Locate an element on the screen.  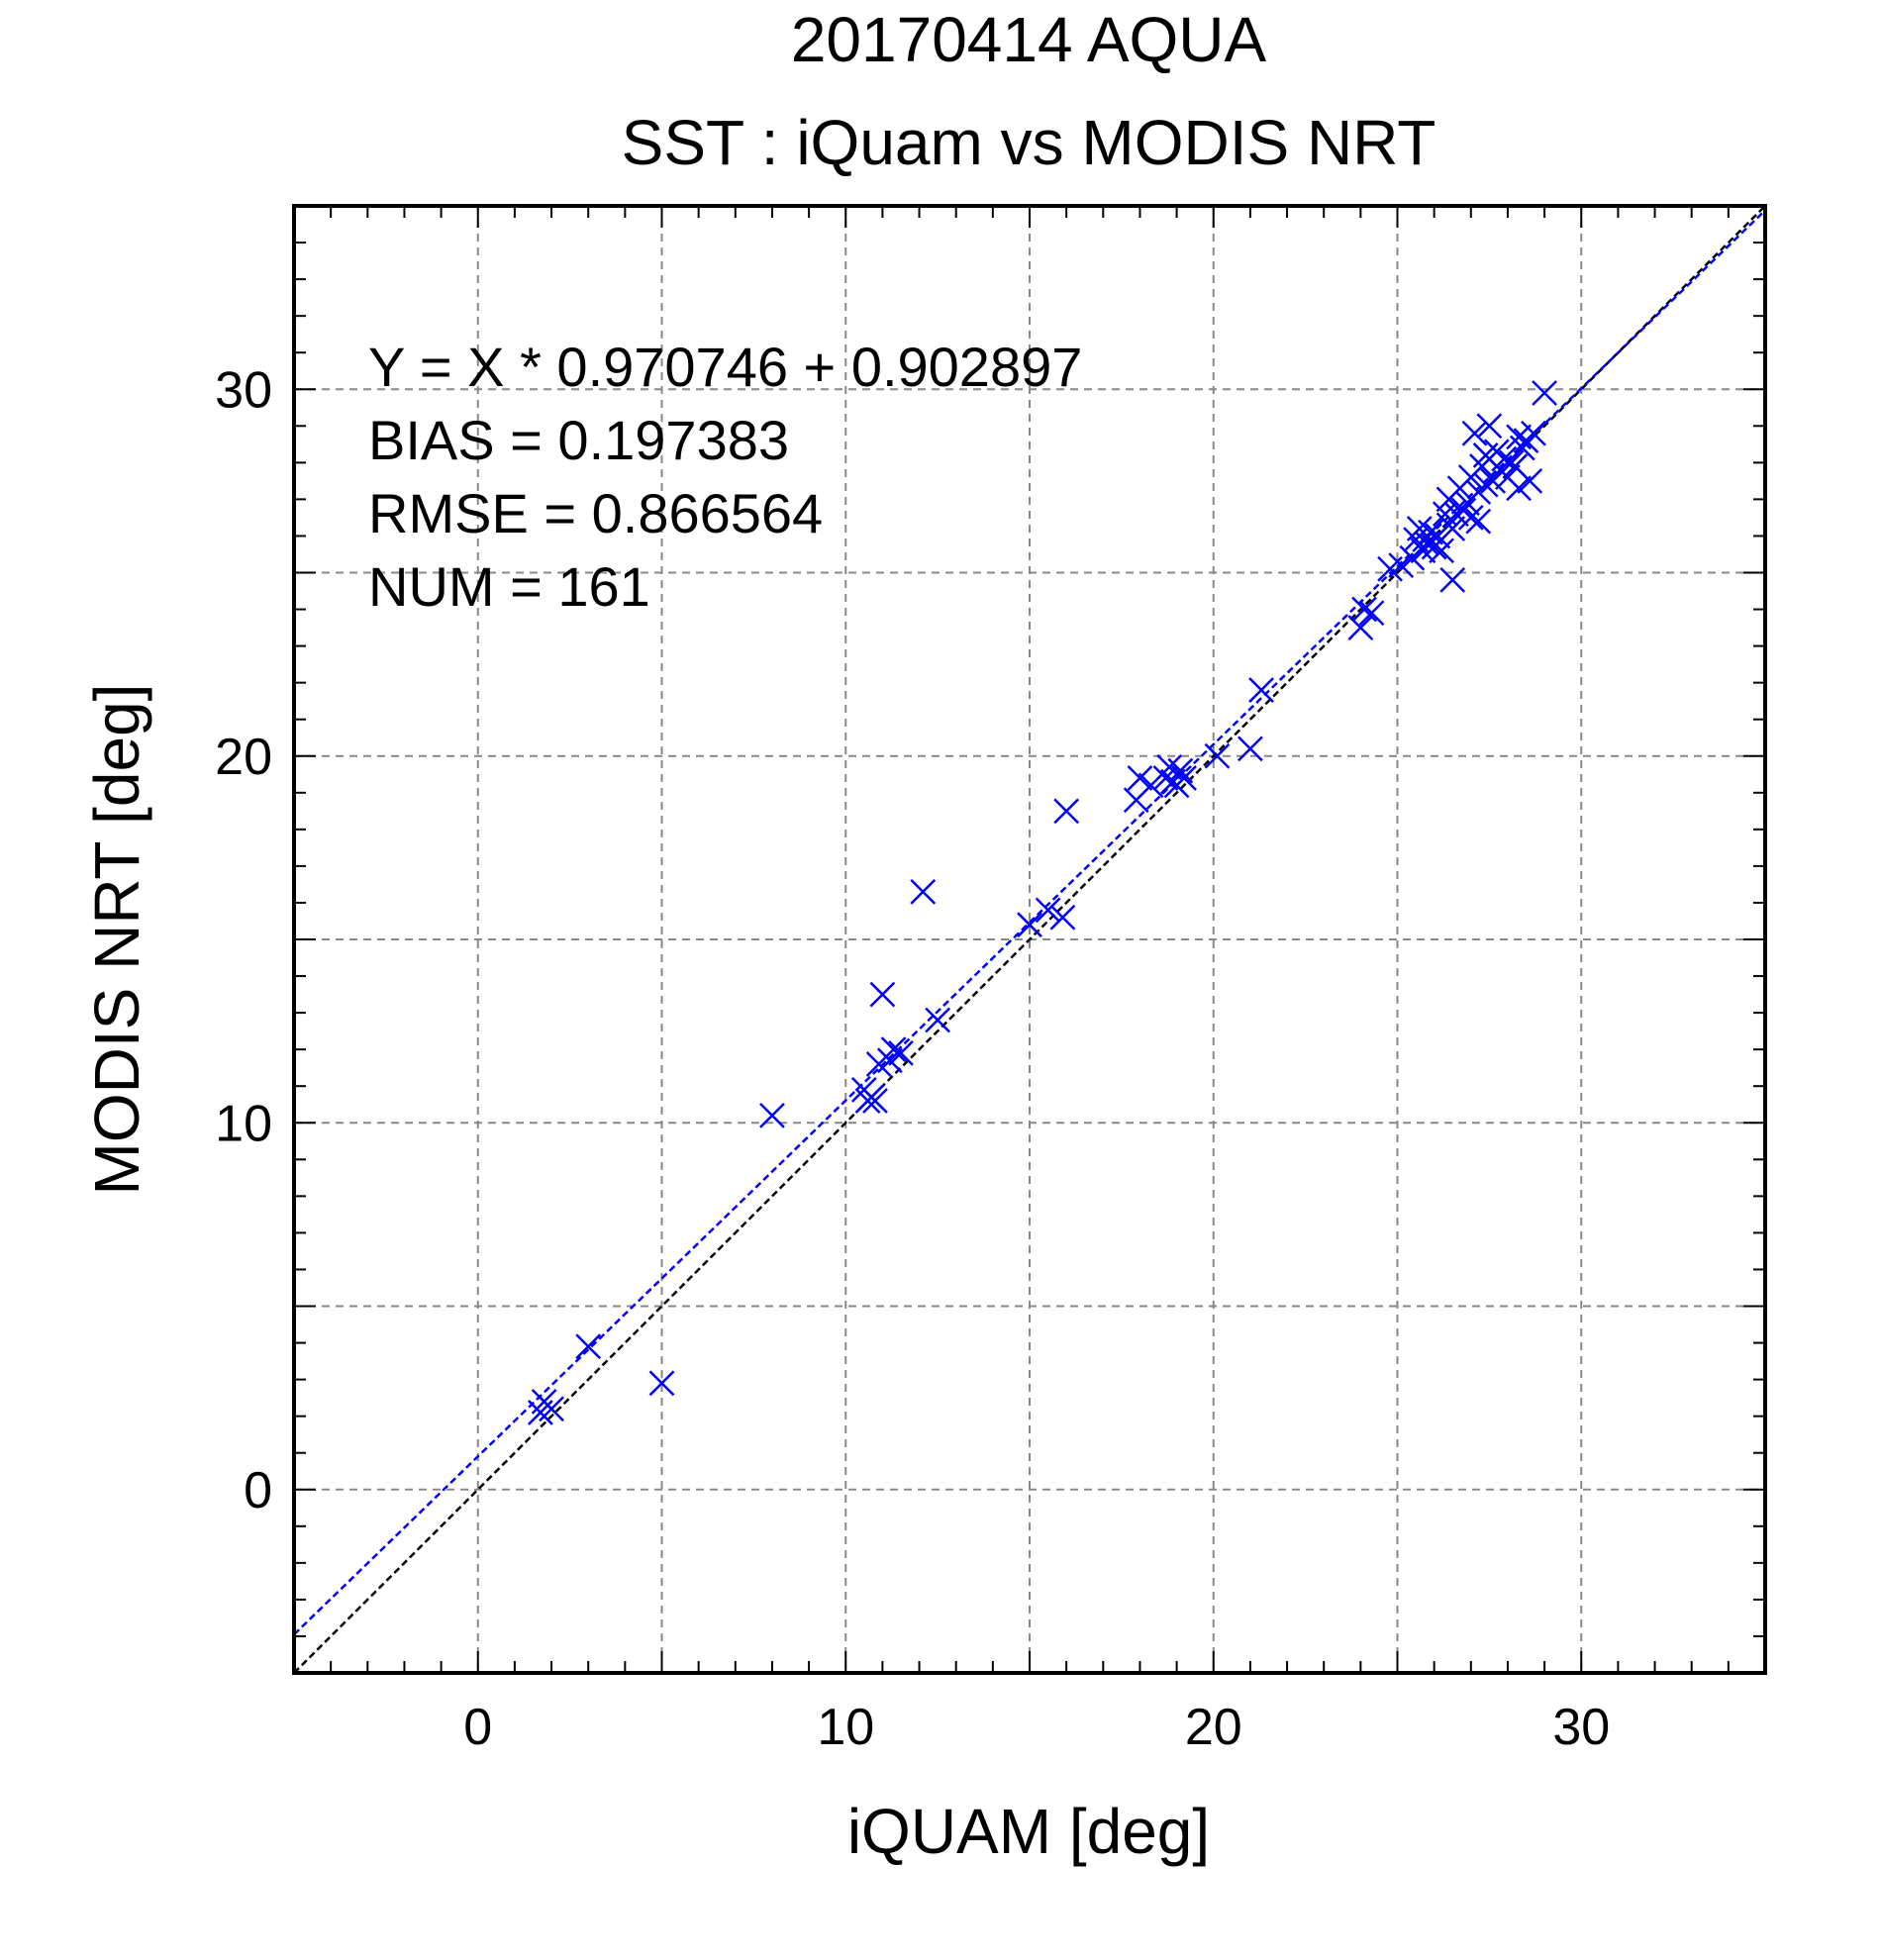
y-tick-label: 0 is located at coordinates (258, 1490).